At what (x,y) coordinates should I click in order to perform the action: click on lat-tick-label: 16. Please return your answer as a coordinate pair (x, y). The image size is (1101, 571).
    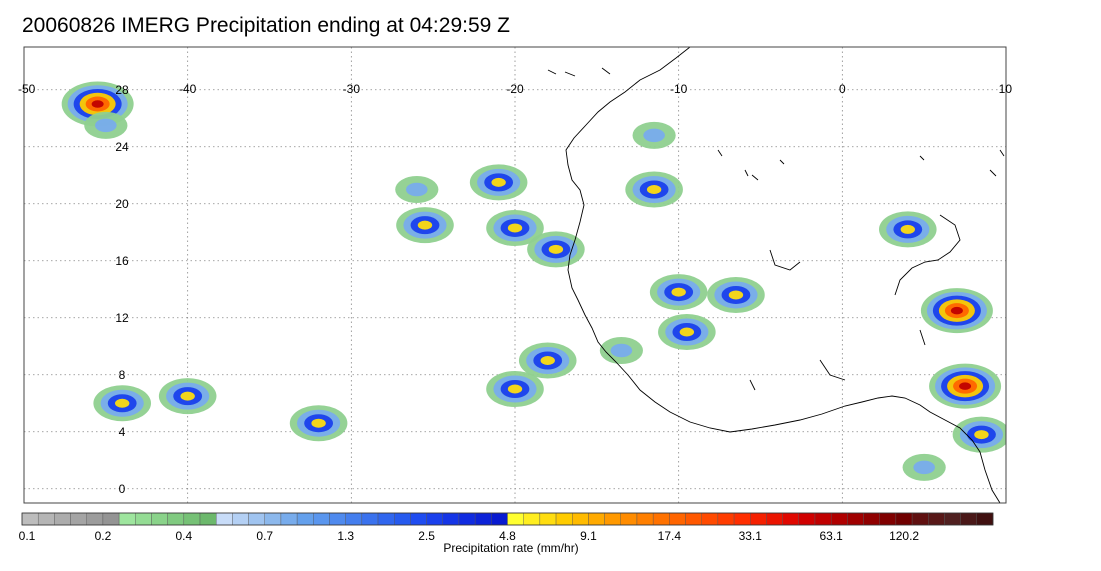
    Looking at the image, I should click on (122, 261).